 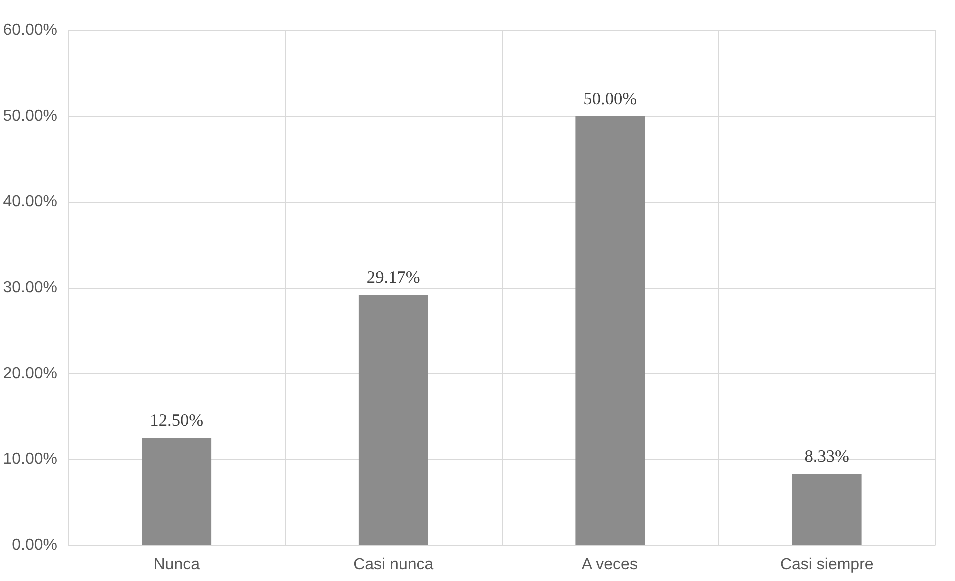 What do you see at coordinates (30, 373) in the screenshot?
I see `y-tick-label: 20.00%` at bounding box center [30, 373].